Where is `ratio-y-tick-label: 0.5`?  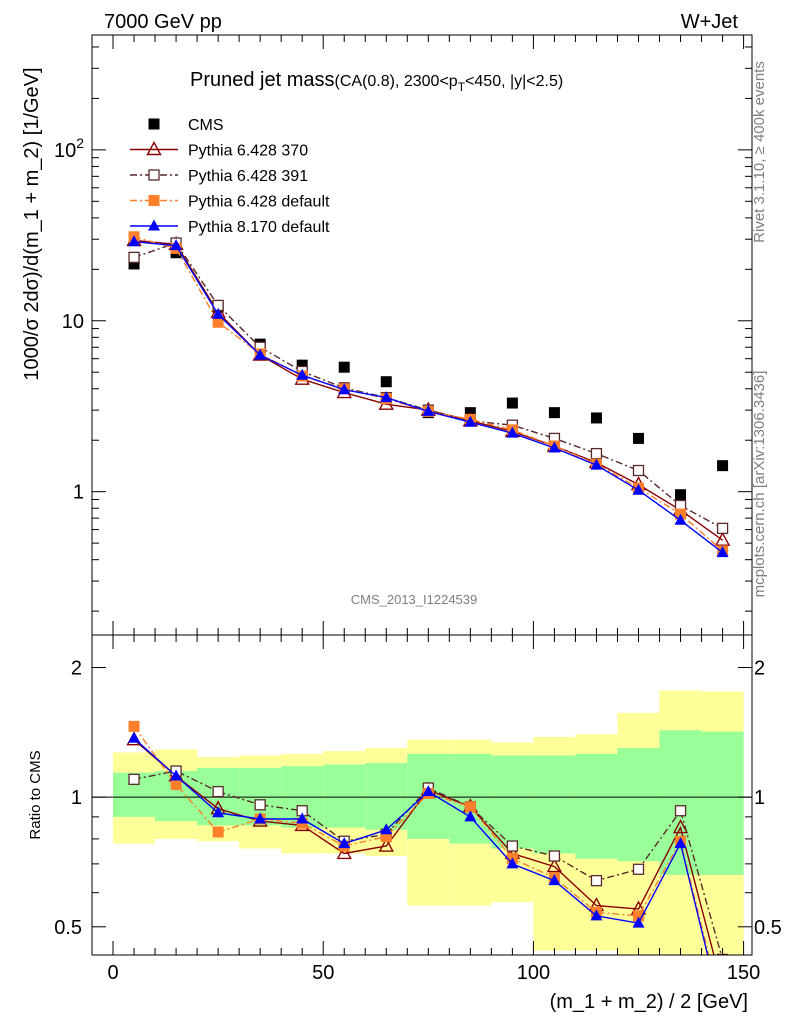
ratio-y-tick-label: 0.5 is located at coordinates (68, 928).